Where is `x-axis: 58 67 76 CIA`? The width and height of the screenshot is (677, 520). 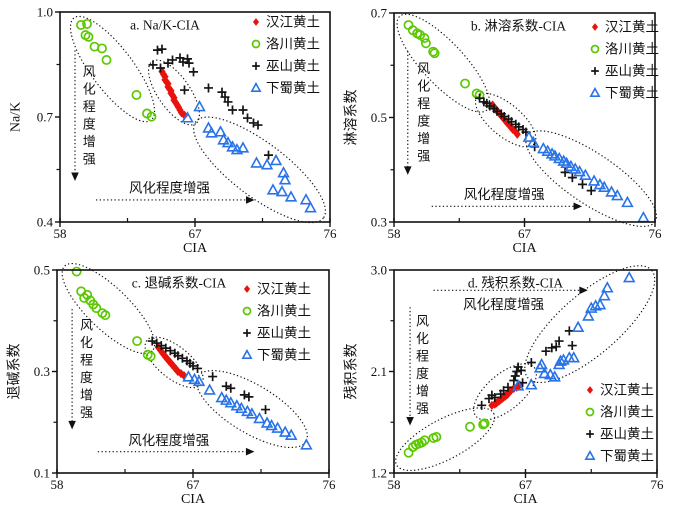 x-axis: 58 67 76 CIA is located at coordinates (525, 237).